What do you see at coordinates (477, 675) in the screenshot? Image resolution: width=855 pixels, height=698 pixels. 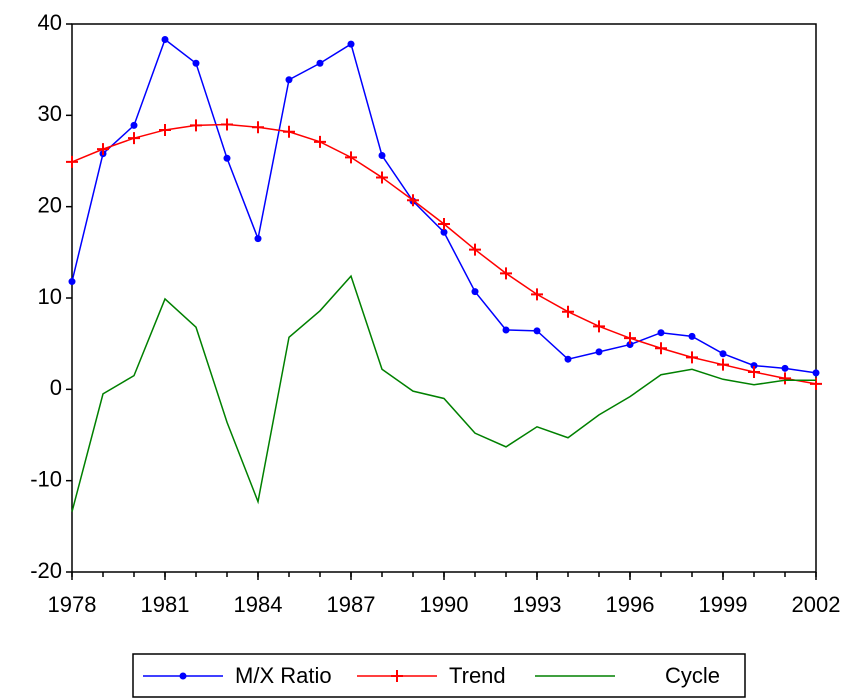 I see `legend-label: Trend` at bounding box center [477, 675].